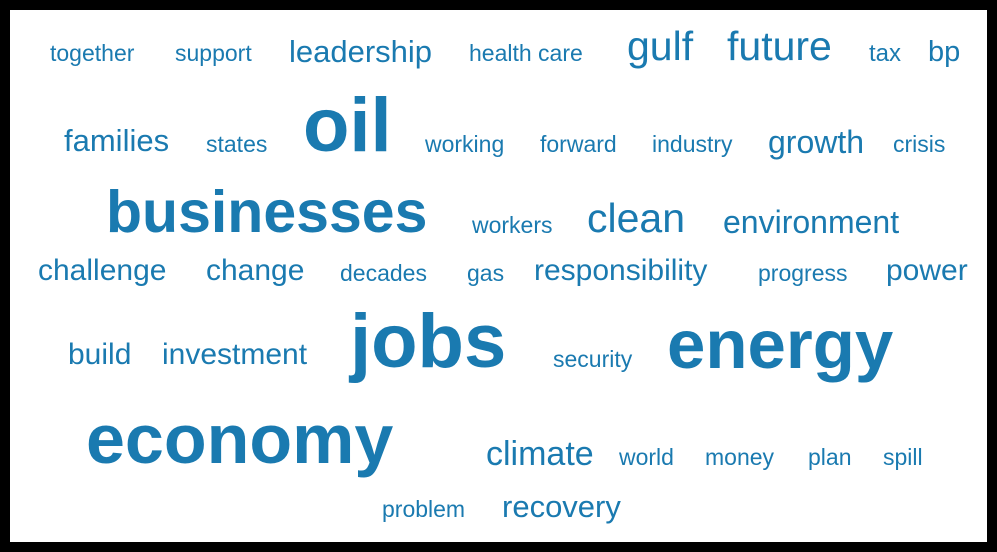  I want to click on word-health-care: health care, so click(526, 53).